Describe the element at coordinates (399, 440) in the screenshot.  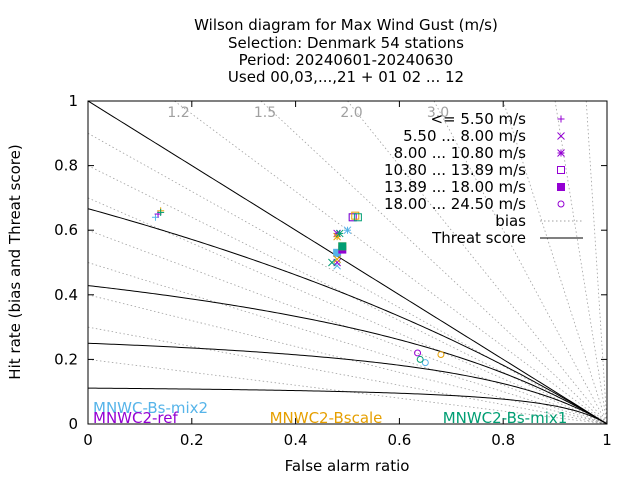
I see `x-tick-label: 0.6` at that location.